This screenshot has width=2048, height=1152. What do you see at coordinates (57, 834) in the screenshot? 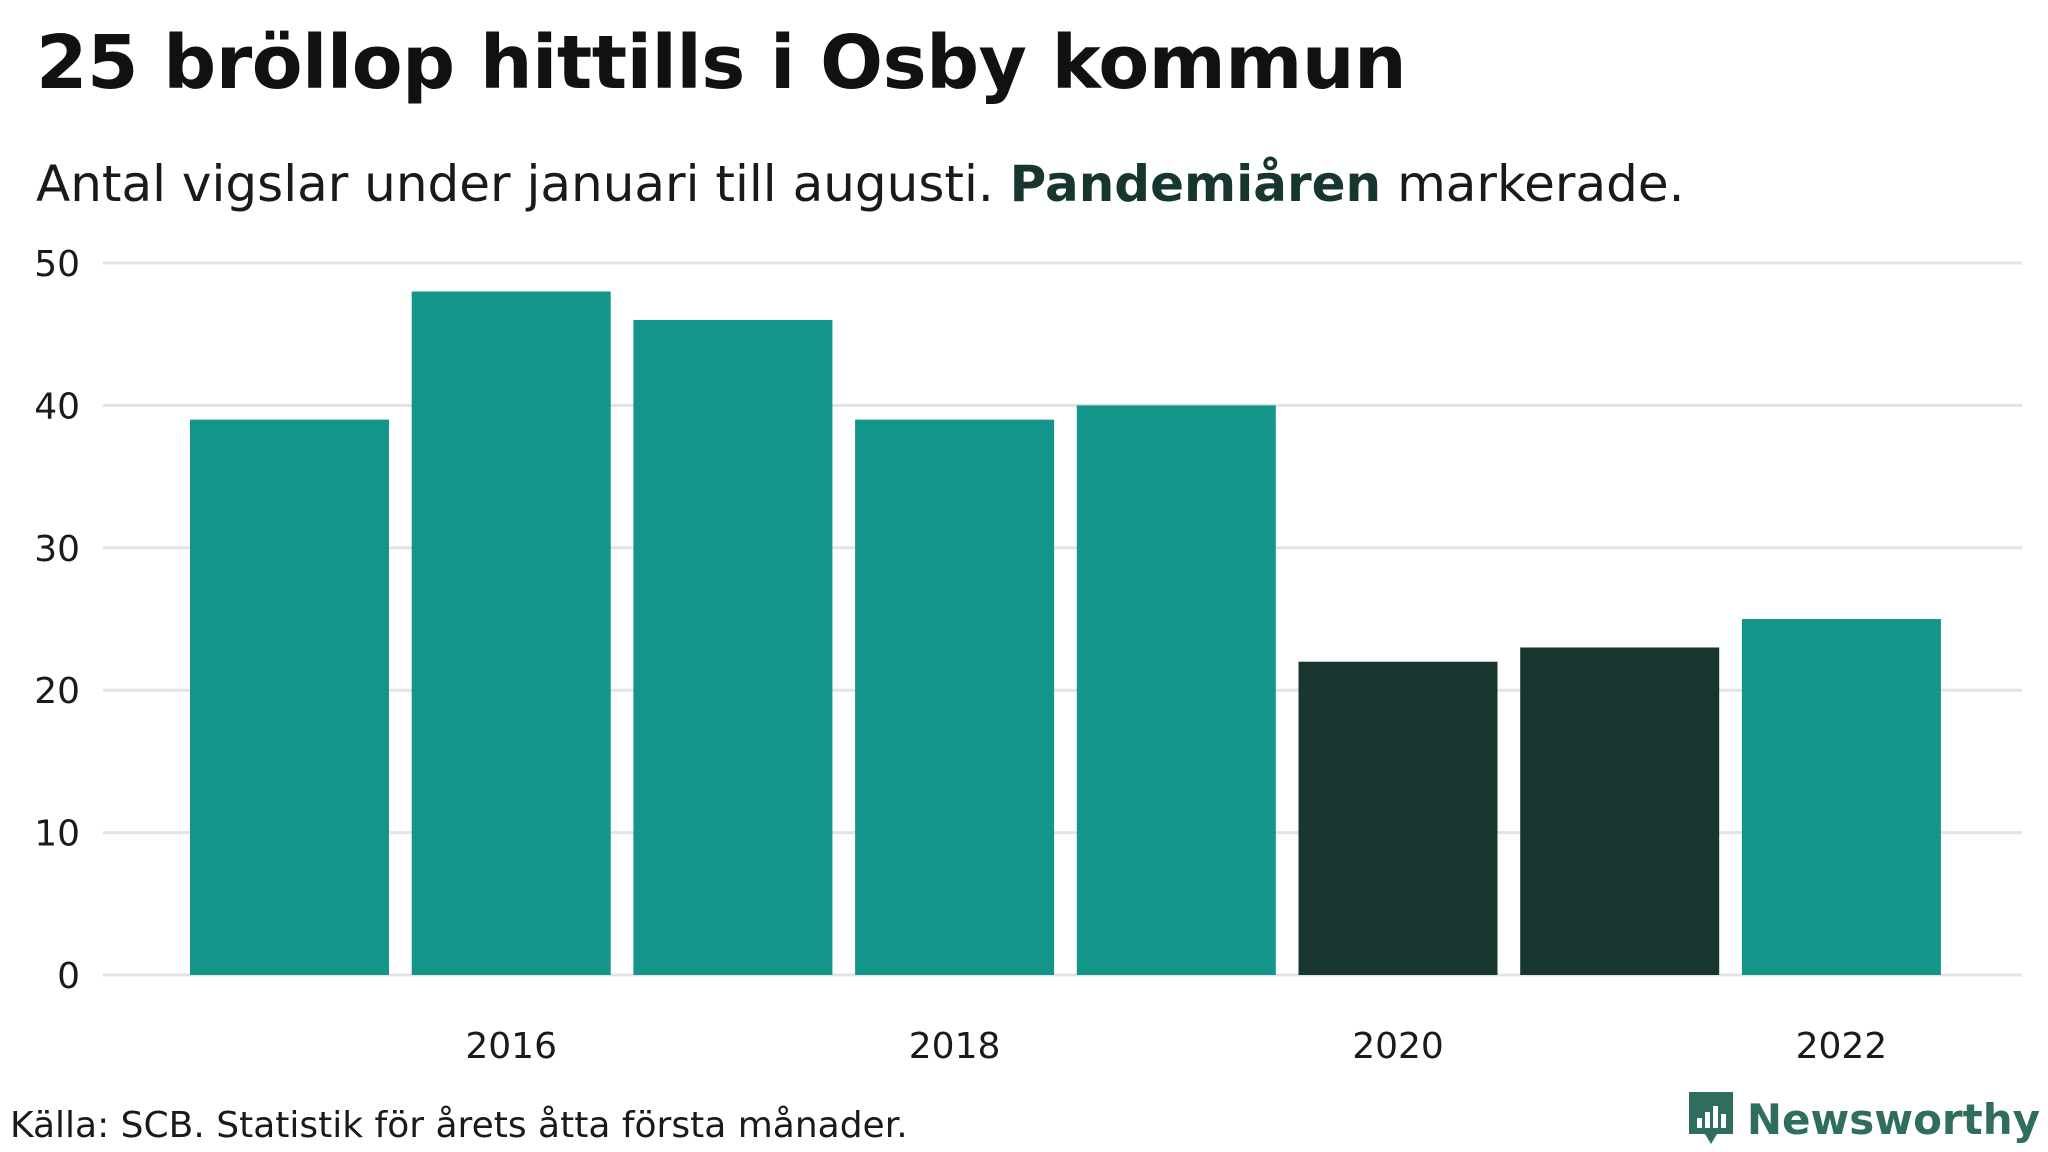
I see `y-tick-label: 10` at bounding box center [57, 834].